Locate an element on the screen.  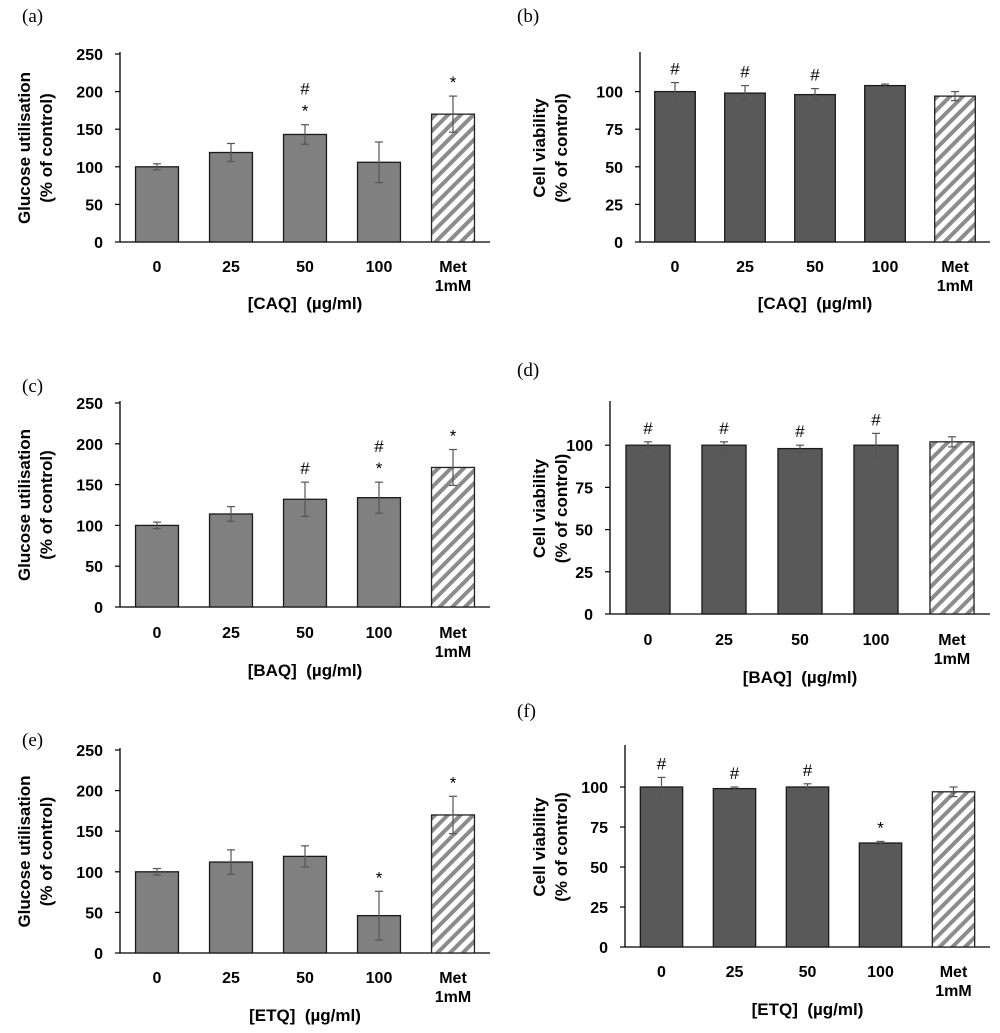
panel-label: (b) is located at coordinates (528, 16).